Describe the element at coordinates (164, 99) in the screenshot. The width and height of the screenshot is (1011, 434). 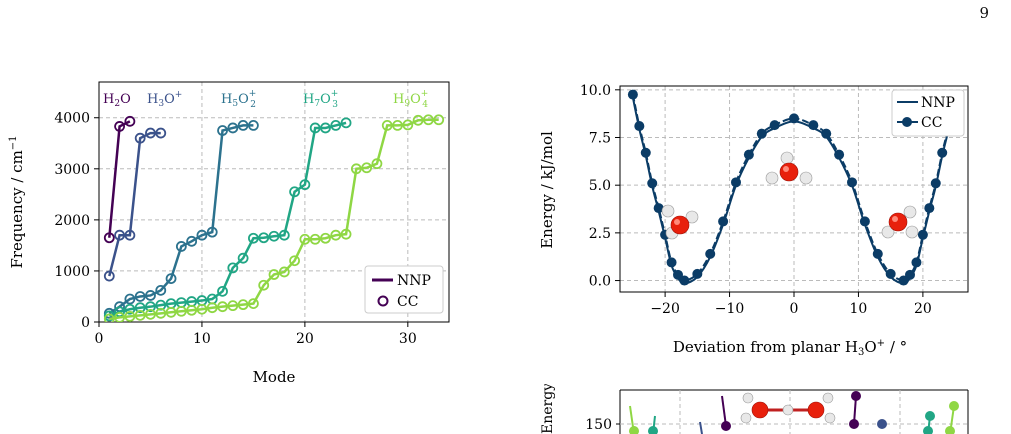
I see `annotation-h3o: H3O+` at that location.